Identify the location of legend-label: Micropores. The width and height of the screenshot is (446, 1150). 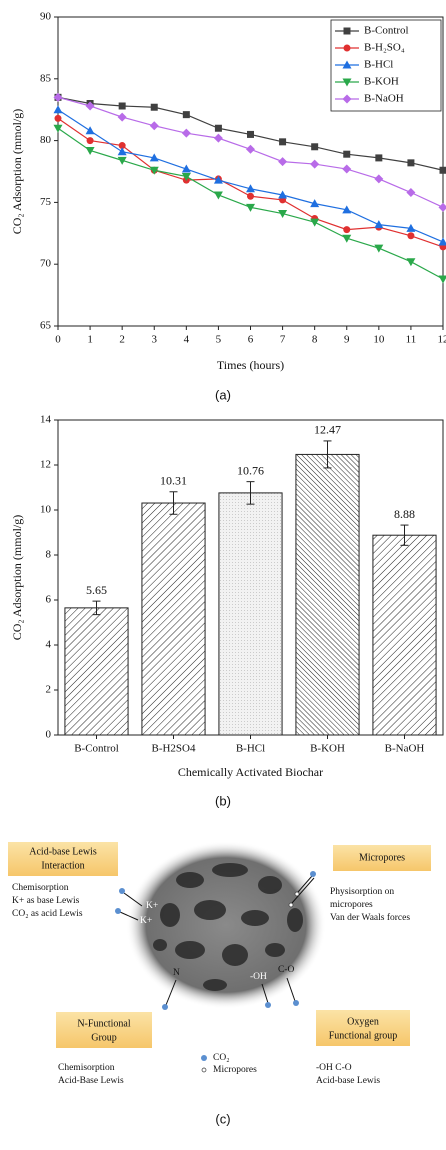
(235, 1070).